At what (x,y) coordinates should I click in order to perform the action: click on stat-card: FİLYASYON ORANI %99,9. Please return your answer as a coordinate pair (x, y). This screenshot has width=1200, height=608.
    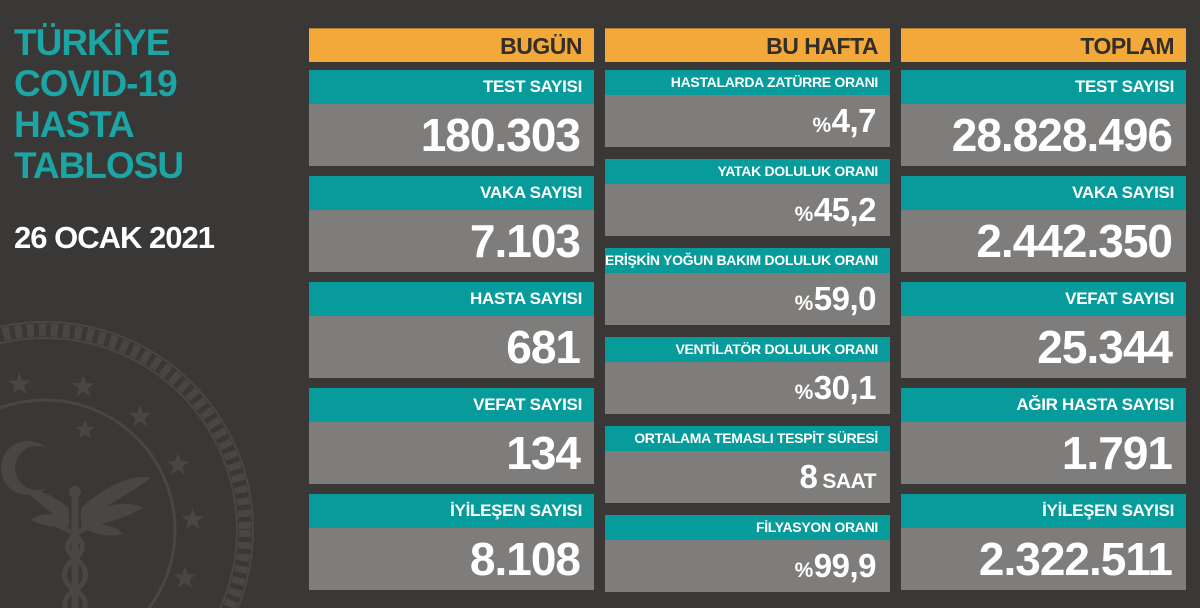
    Looking at the image, I should click on (747, 553).